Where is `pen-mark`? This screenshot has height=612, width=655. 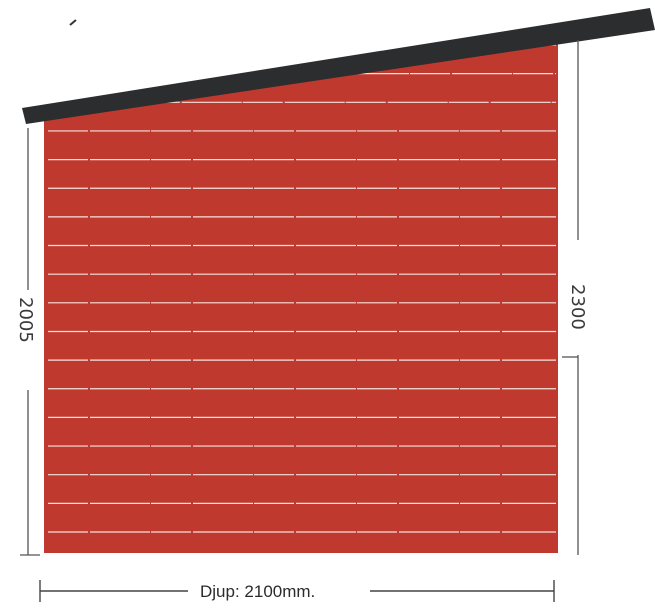 pen-mark is located at coordinates (73, 22).